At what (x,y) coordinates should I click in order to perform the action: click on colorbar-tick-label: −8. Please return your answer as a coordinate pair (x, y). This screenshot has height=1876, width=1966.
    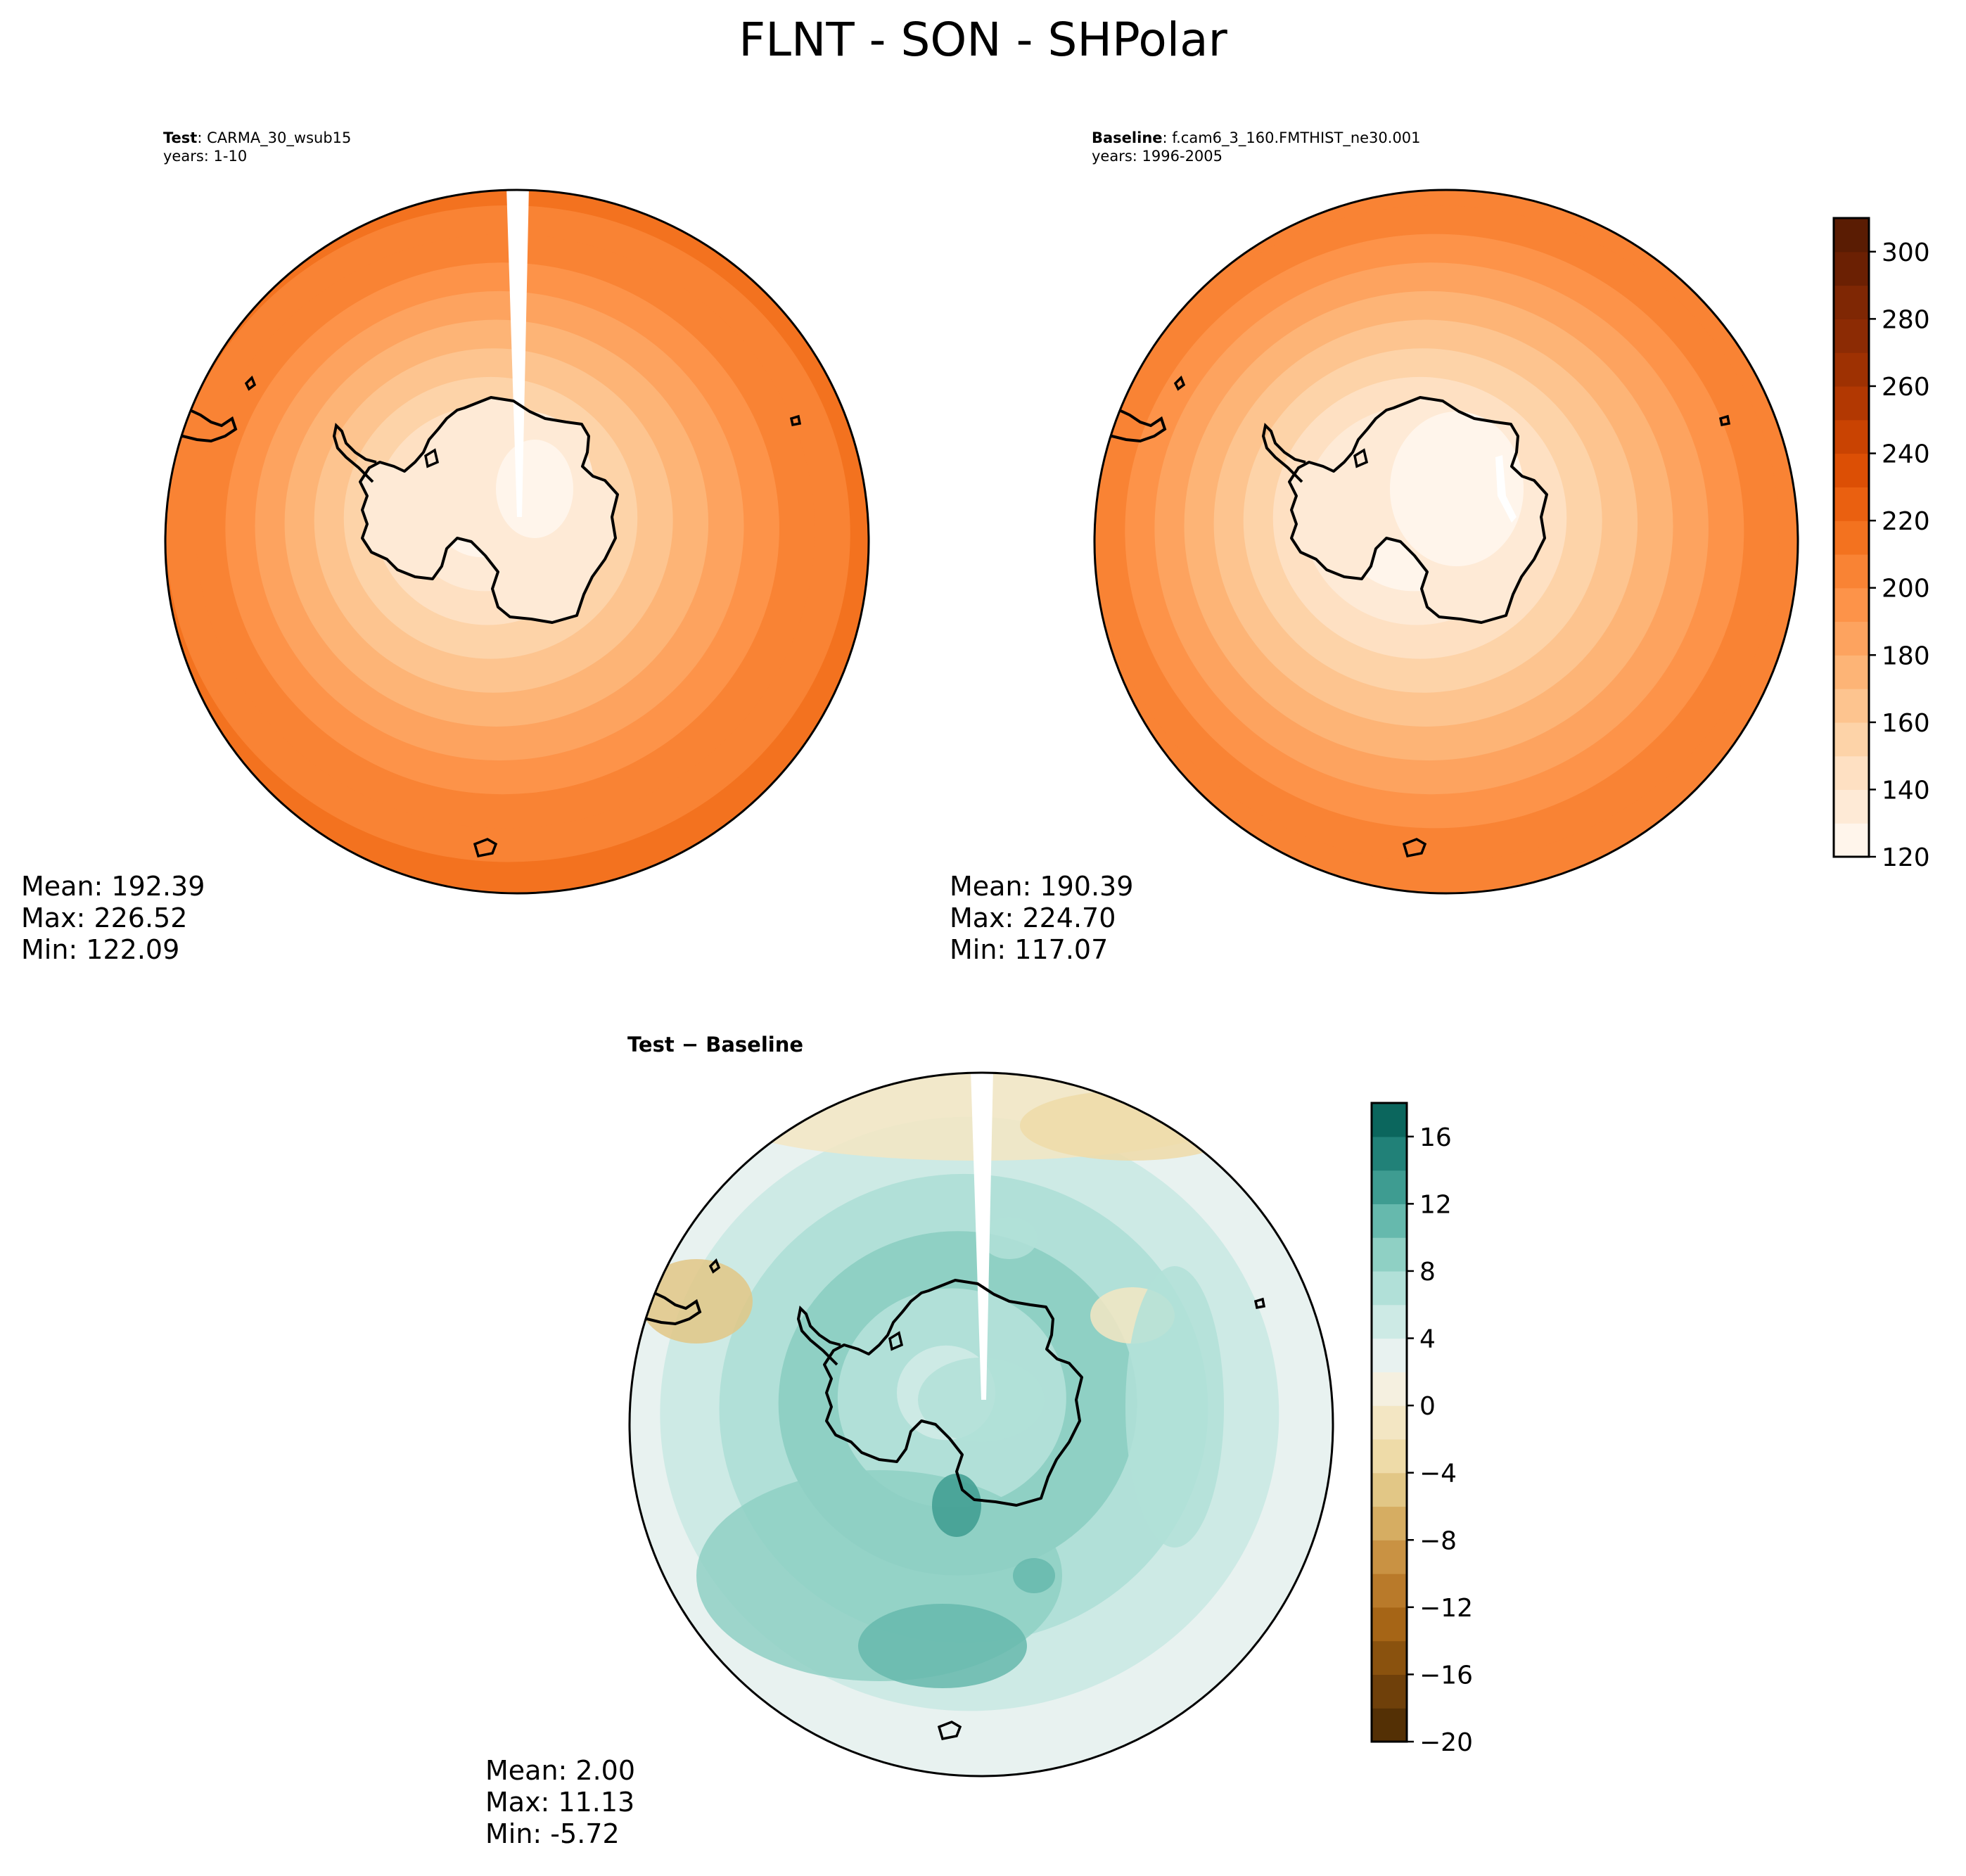
    Looking at the image, I should click on (1438, 1540).